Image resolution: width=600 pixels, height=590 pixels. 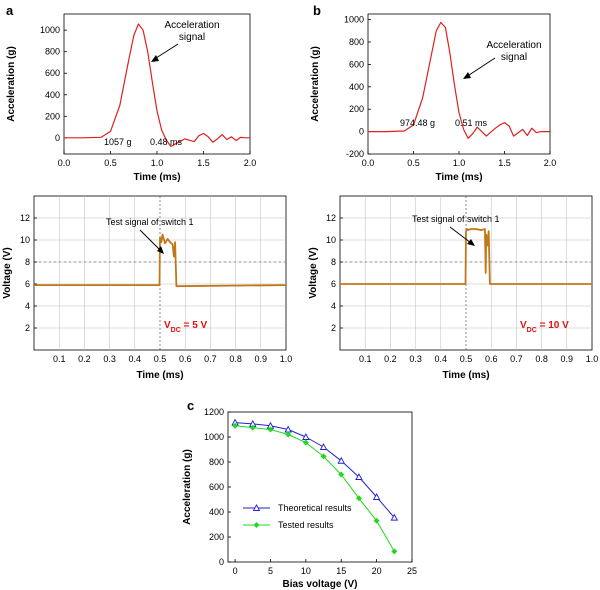 What do you see at coordinates (27, 306) in the screenshot?
I see `y-tick-label: 4` at bounding box center [27, 306].